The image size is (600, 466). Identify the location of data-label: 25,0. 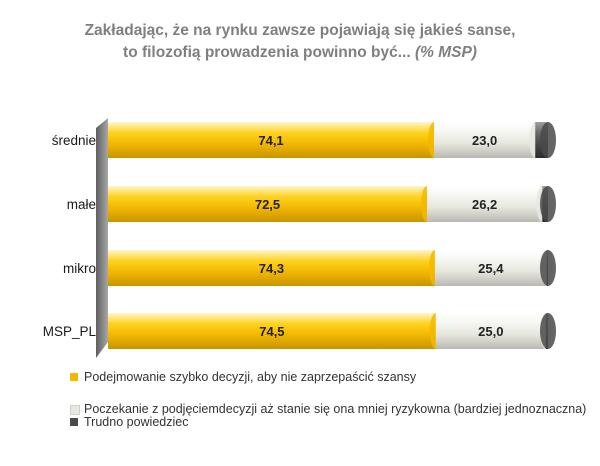
(490, 331).